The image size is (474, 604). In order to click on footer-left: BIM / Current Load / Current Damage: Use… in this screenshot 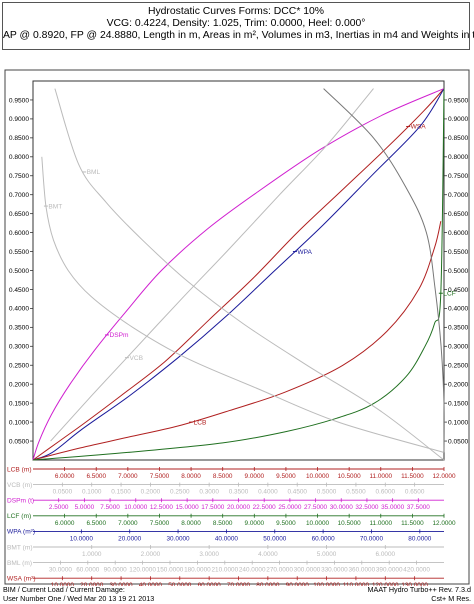, I will do `click(79, 594)`.